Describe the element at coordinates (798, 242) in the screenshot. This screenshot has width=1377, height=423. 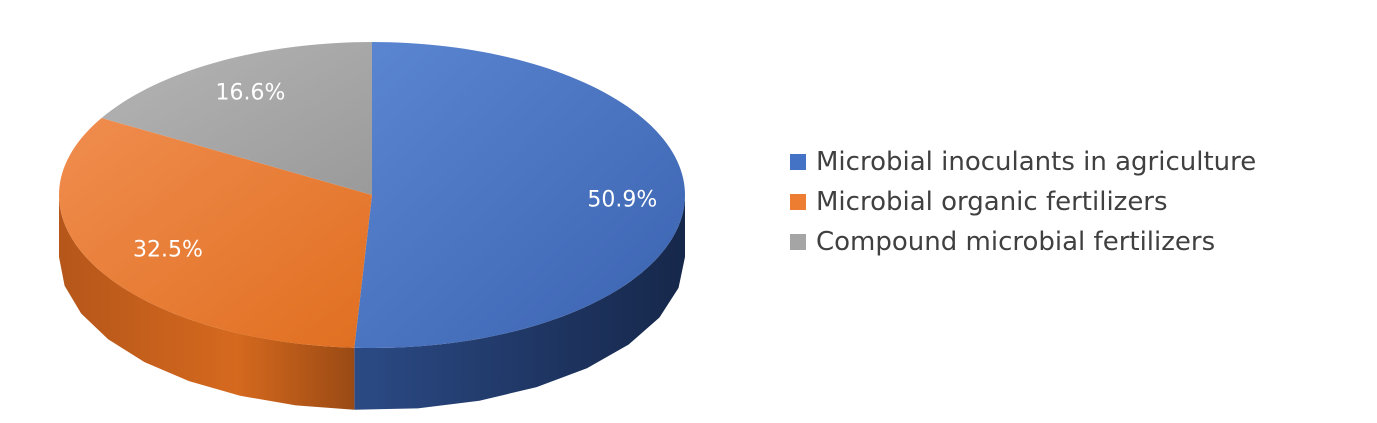
I see `legend-swatch-compound-fertilizers` at that location.